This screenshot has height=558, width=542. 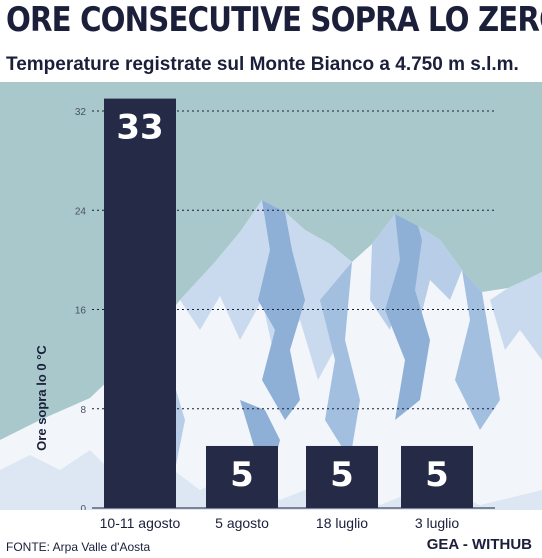 I want to click on x-labels-band, so click(x=271, y=522).